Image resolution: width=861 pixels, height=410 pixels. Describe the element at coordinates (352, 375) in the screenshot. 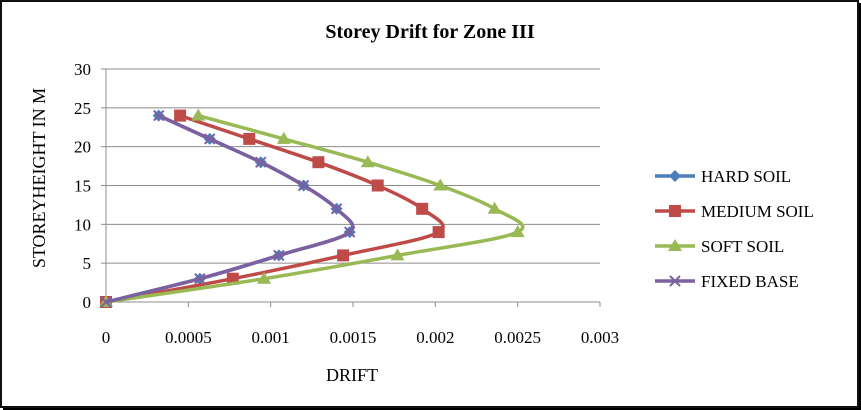

I see `x-axis-label: DRIFT` at that location.